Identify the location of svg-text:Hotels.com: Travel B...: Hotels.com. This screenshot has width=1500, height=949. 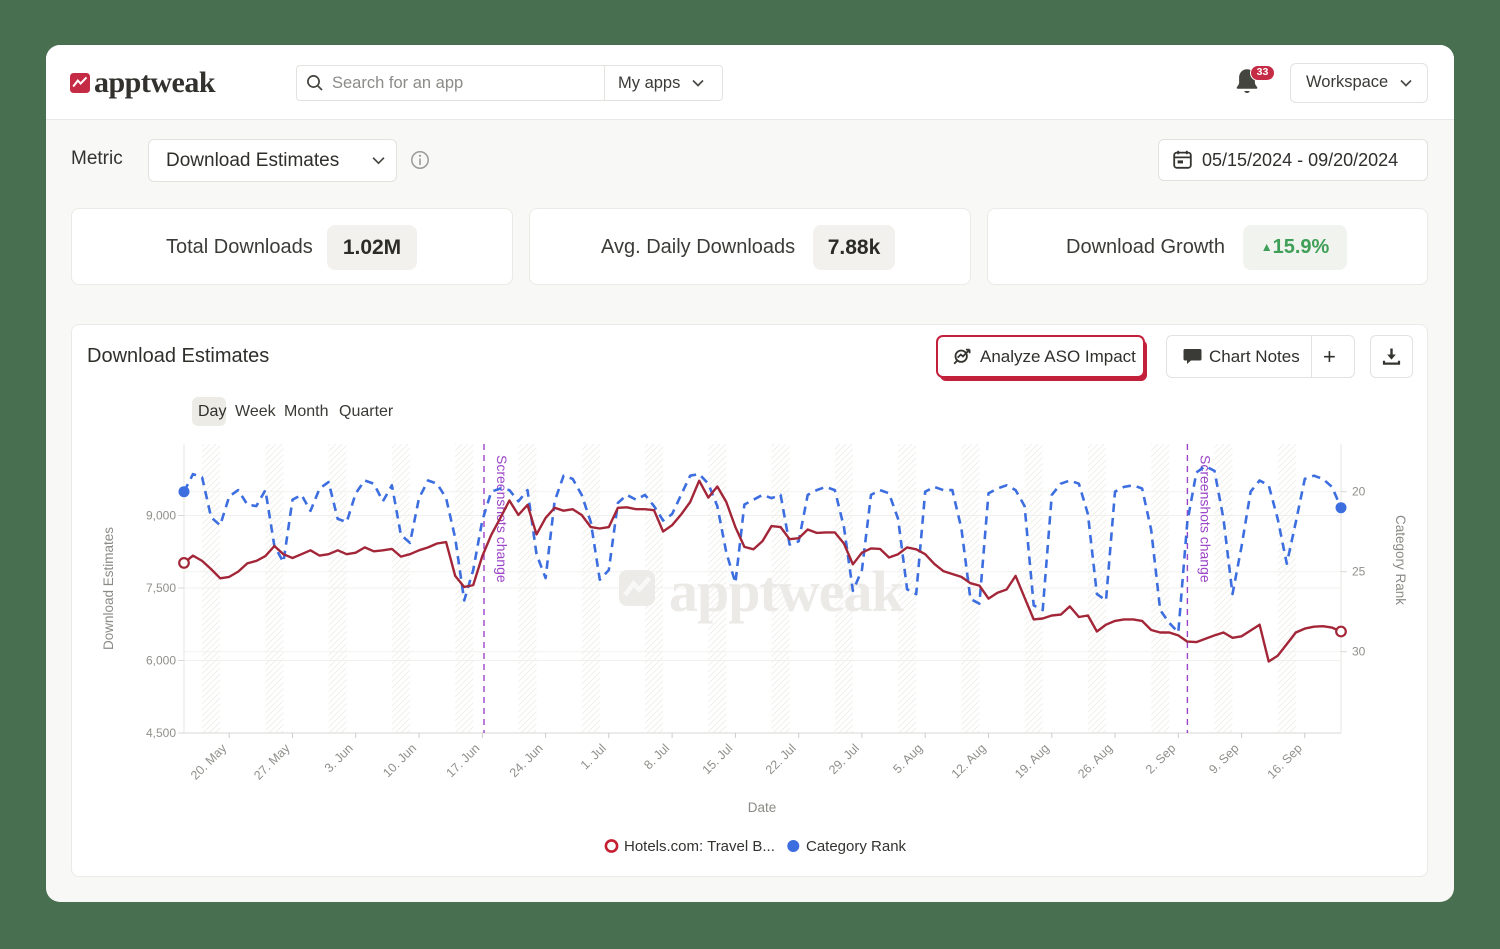
(699, 846).